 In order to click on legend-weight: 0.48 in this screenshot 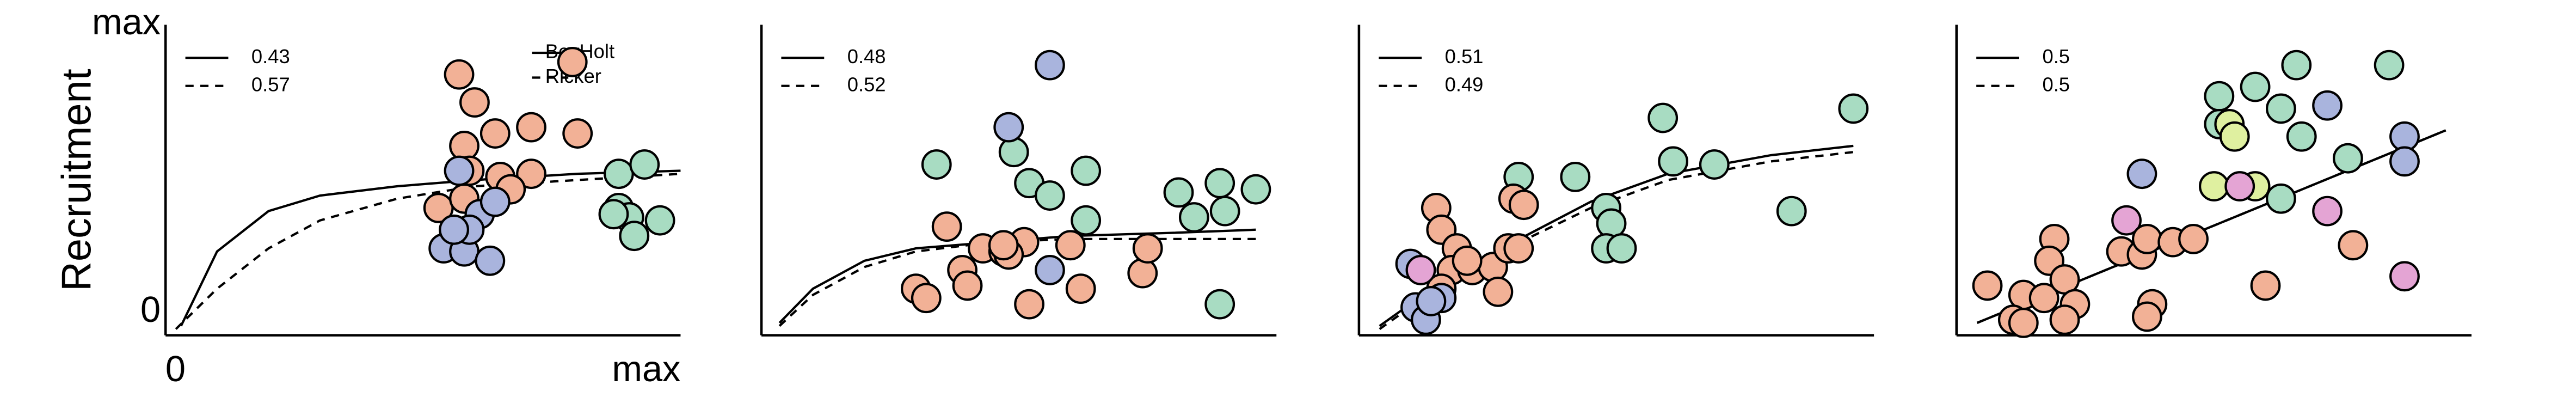, I will do `click(866, 56)`.